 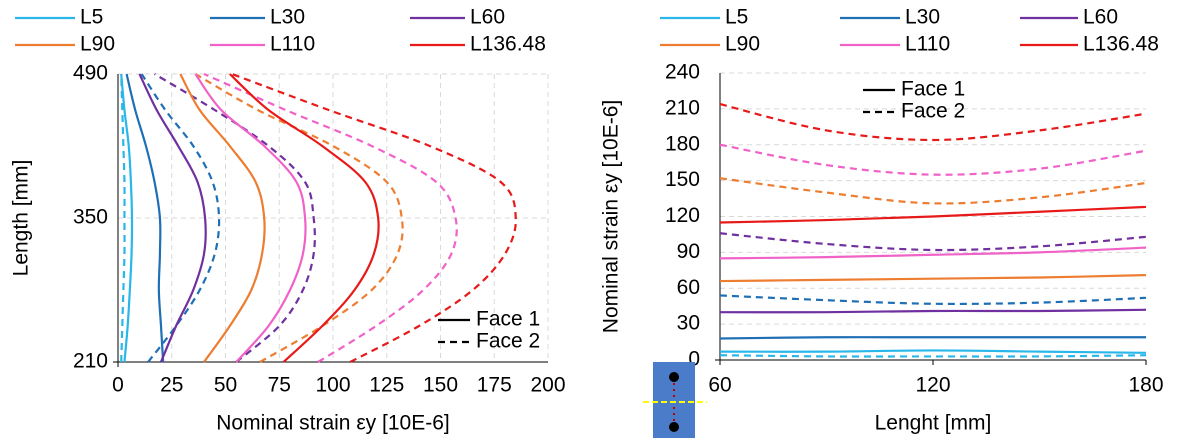 What do you see at coordinates (933, 423) in the screenshot?
I see `x-axis-title: Lenght [mm]` at bounding box center [933, 423].